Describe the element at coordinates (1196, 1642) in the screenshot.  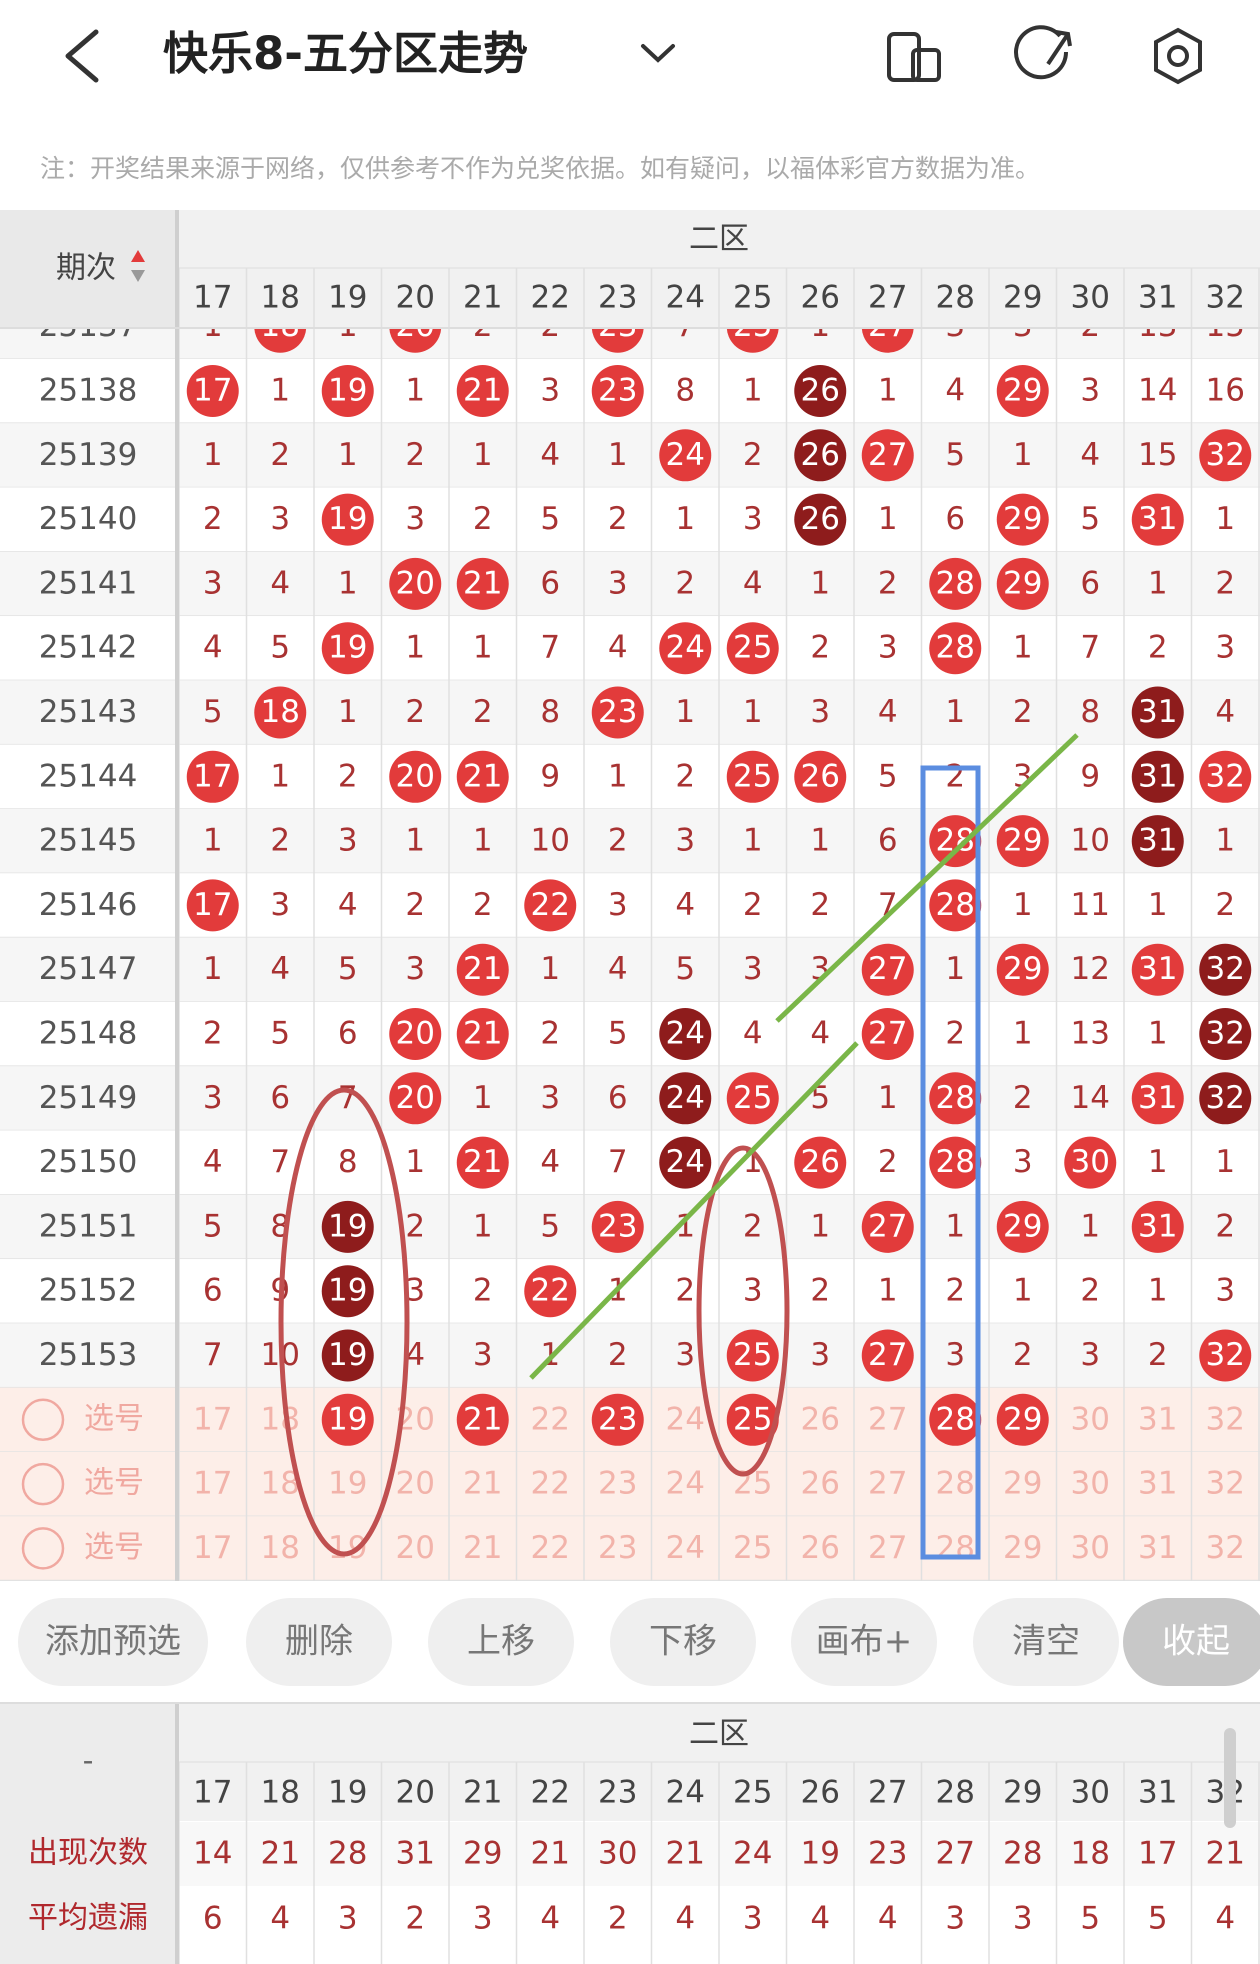
I see `button-label: 收起` at that location.